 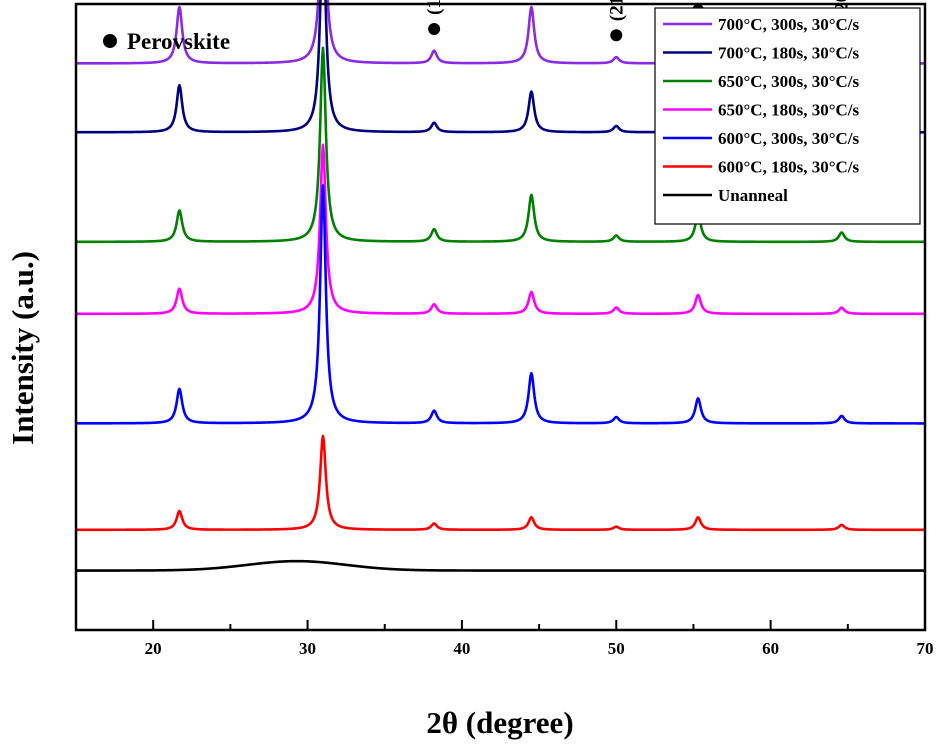 What do you see at coordinates (178, 41) in the screenshot?
I see `perovskite-marker-label: Perovskite` at bounding box center [178, 41].